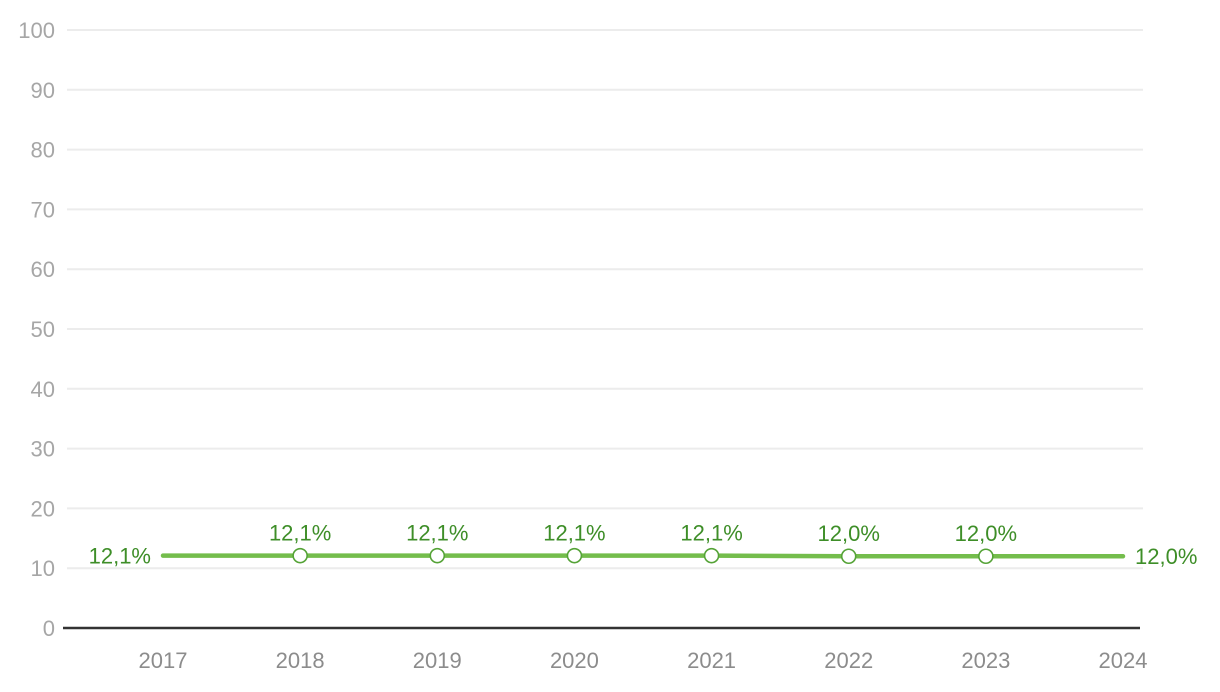 The width and height of the screenshot is (1220, 692). I want to click on x-tick-label: 2024, so click(1123, 660).